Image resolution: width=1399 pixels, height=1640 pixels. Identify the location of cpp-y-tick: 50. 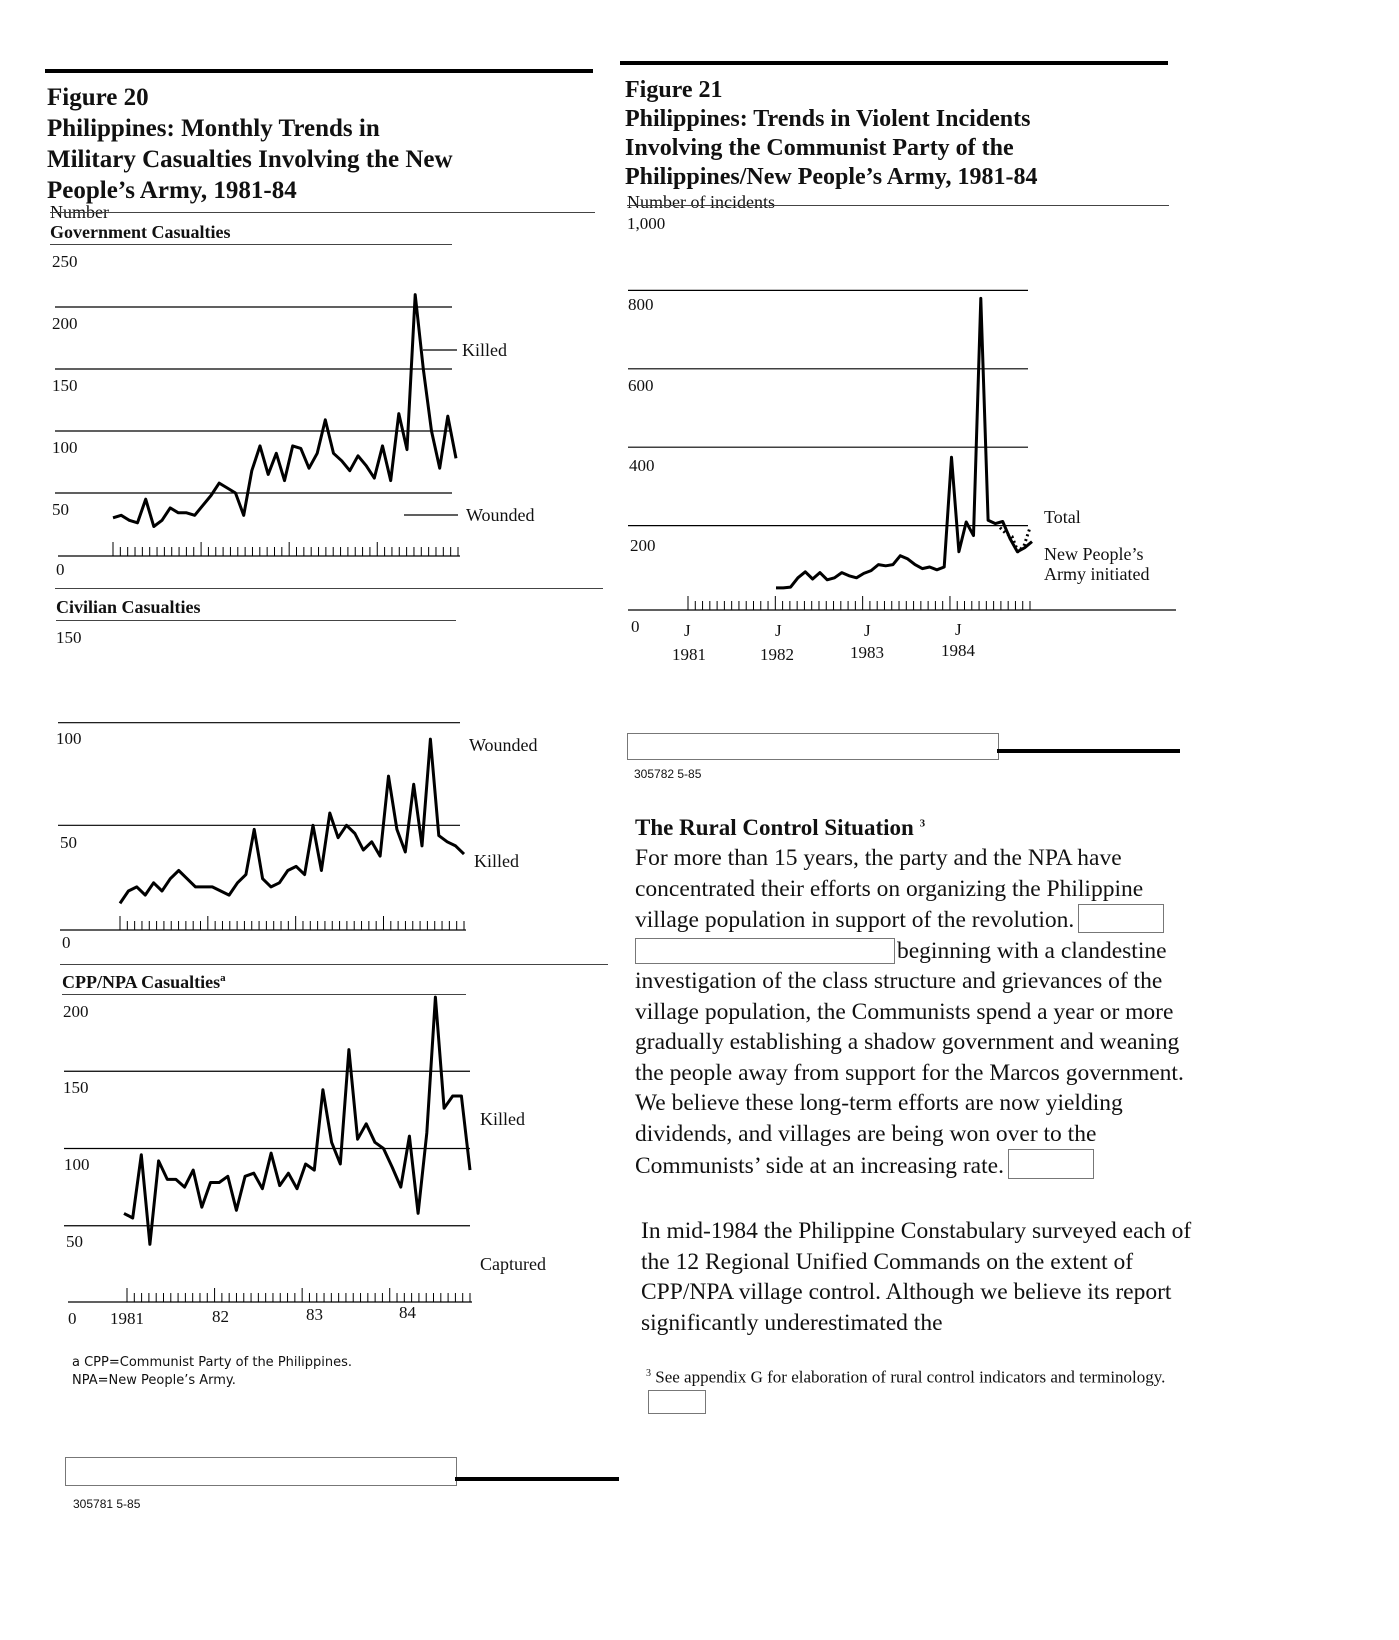
(74, 1241).